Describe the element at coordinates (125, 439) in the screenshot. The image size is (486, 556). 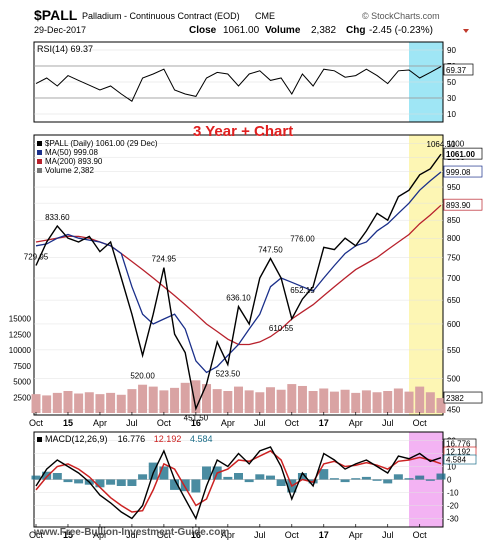
I see `macd-legend: MACD(12,26,9) 16.776 12.192 4.584` at that location.